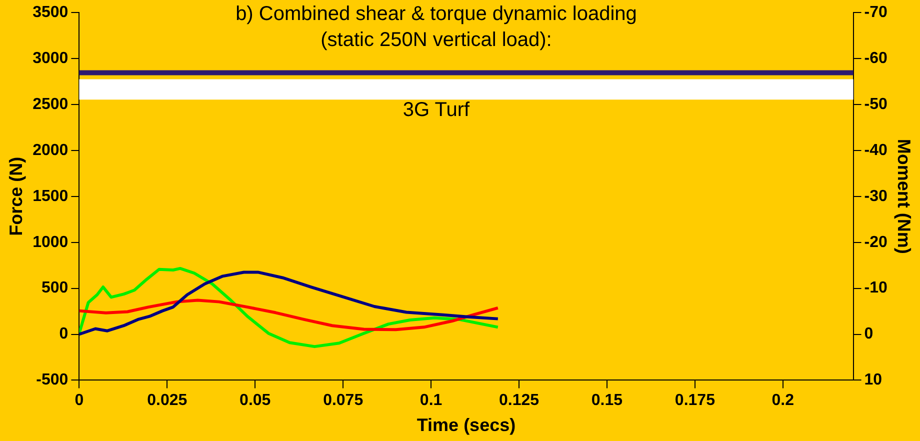 The width and height of the screenshot is (920, 441). Describe the element at coordinates (519, 401) in the screenshot. I see `x-tick-label: 0.125` at that location.